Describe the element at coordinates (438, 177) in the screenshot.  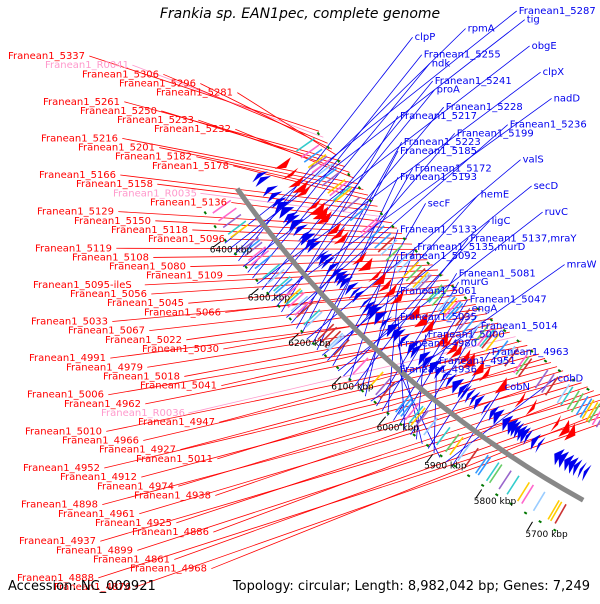
I see `gene-label-reverse: Franean1_5193` at that location.